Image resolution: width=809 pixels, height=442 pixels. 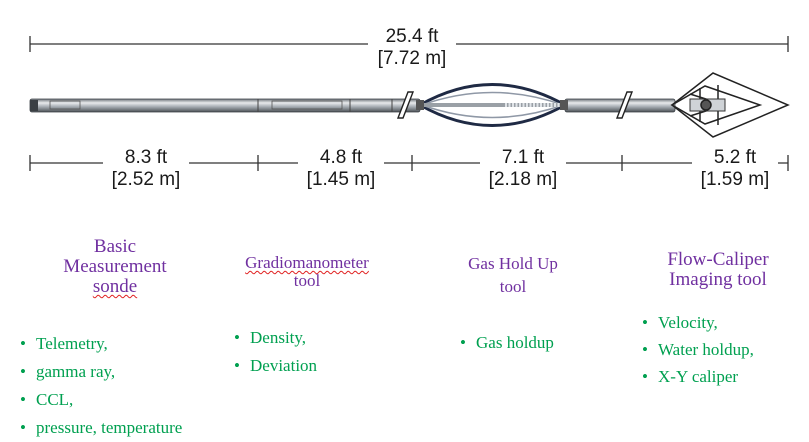 I want to click on total-length-ft: 25.4 ft, so click(x=412, y=36).